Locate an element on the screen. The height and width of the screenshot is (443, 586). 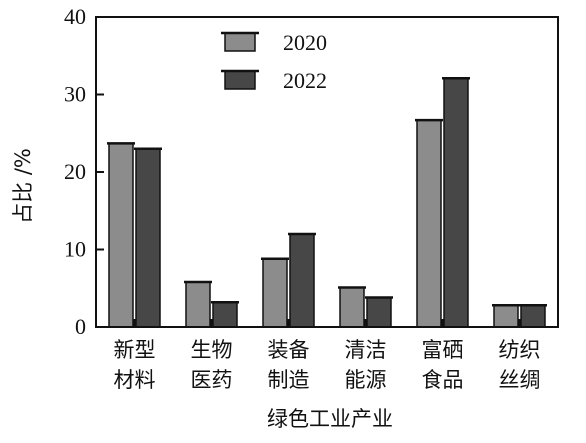
bar-2020-富硒食品 is located at coordinates (429, 223).